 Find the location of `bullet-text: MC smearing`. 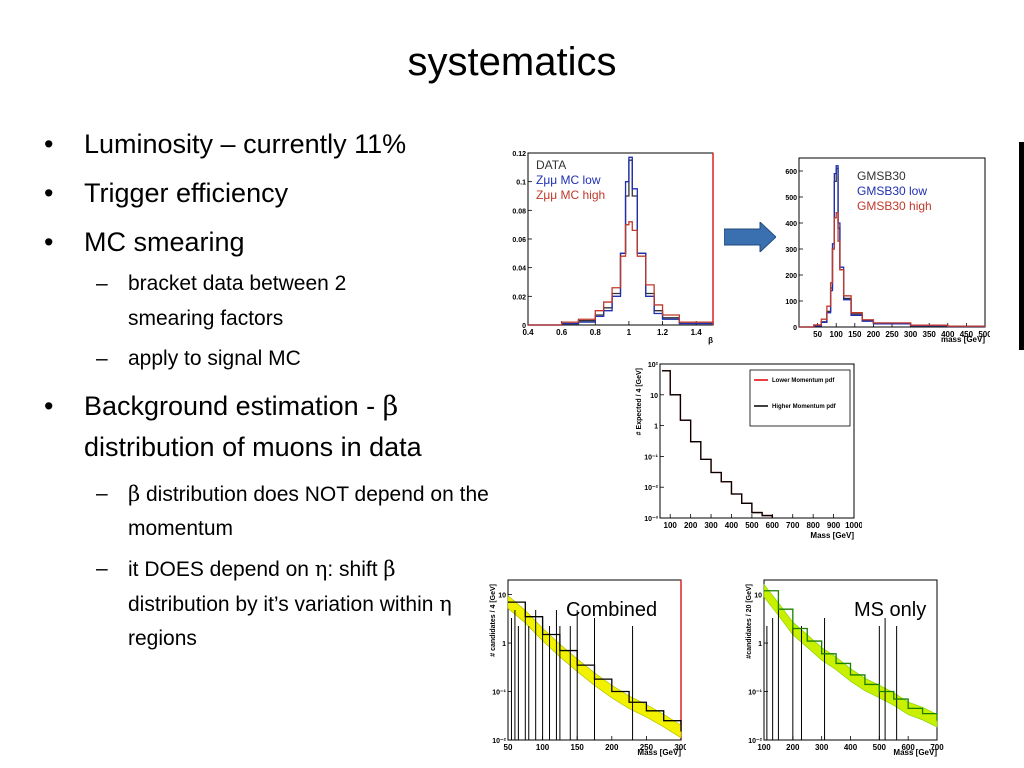

bullet-text: MC smearing is located at coordinates (164, 242).